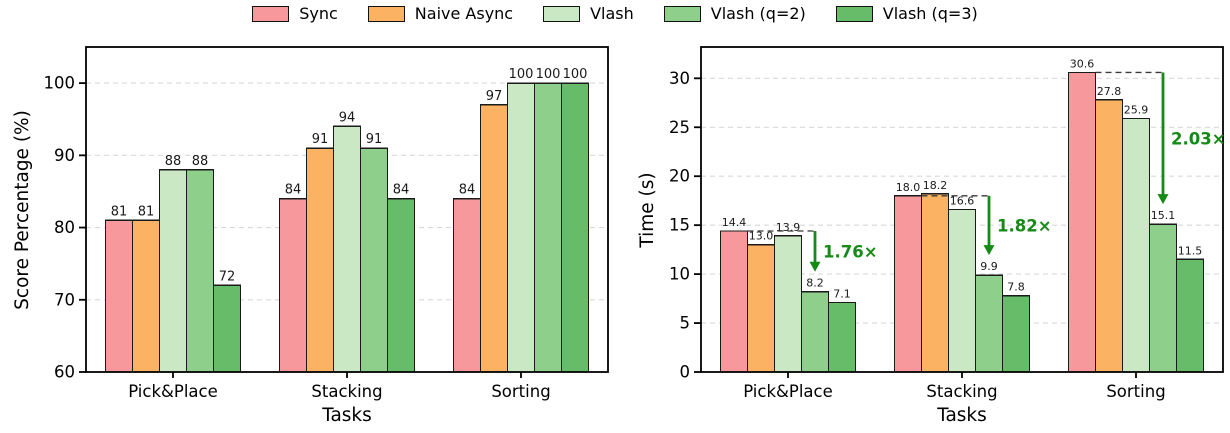 Image resolution: width=1230 pixels, height=433 pixels. What do you see at coordinates (679, 127) in the screenshot?
I see `y-tick-label: 25` at bounding box center [679, 127].